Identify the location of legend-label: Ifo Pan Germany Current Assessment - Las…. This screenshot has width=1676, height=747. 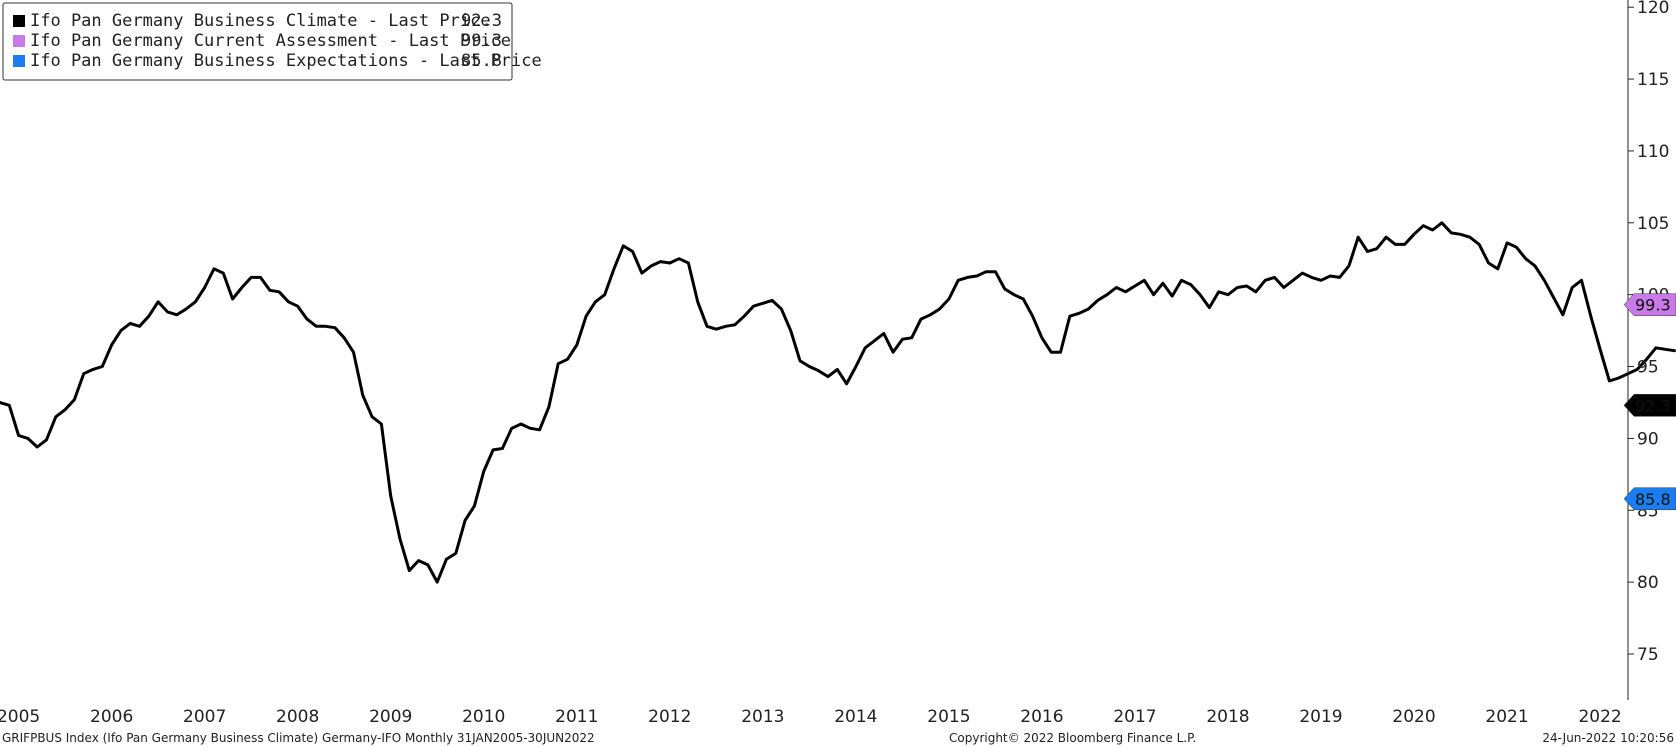
(270, 41).